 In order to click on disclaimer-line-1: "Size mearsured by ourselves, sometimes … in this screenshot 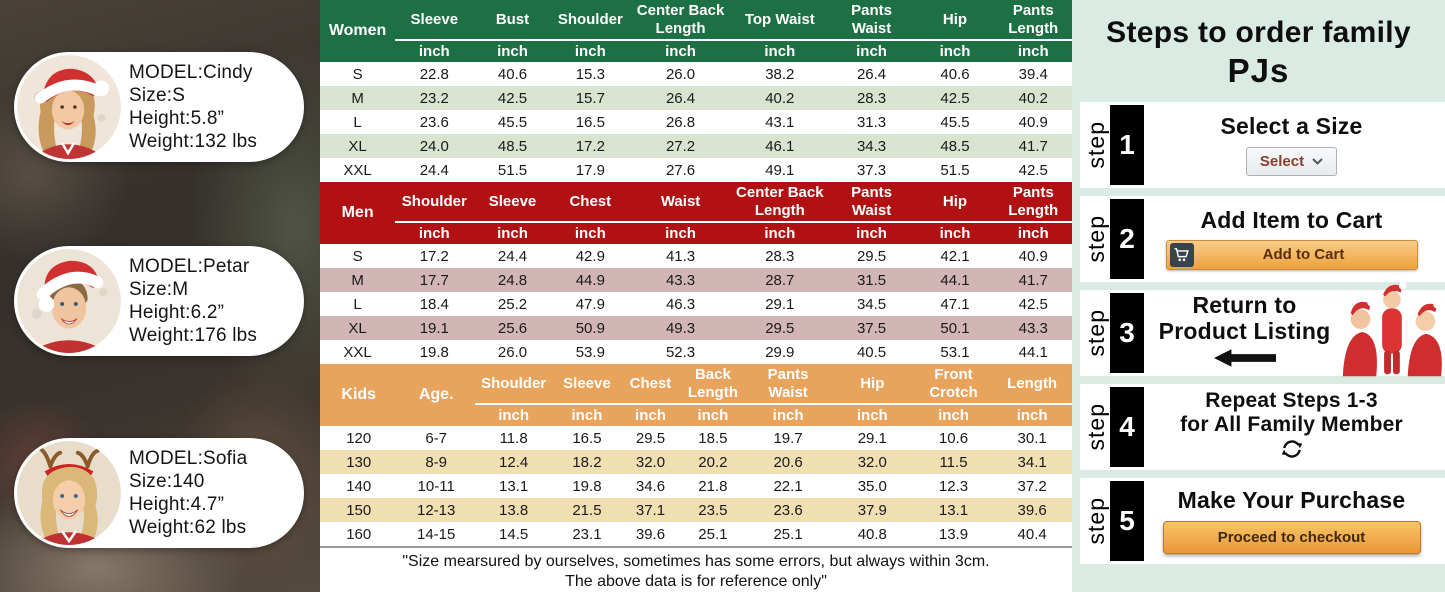, I will do `click(696, 561)`.